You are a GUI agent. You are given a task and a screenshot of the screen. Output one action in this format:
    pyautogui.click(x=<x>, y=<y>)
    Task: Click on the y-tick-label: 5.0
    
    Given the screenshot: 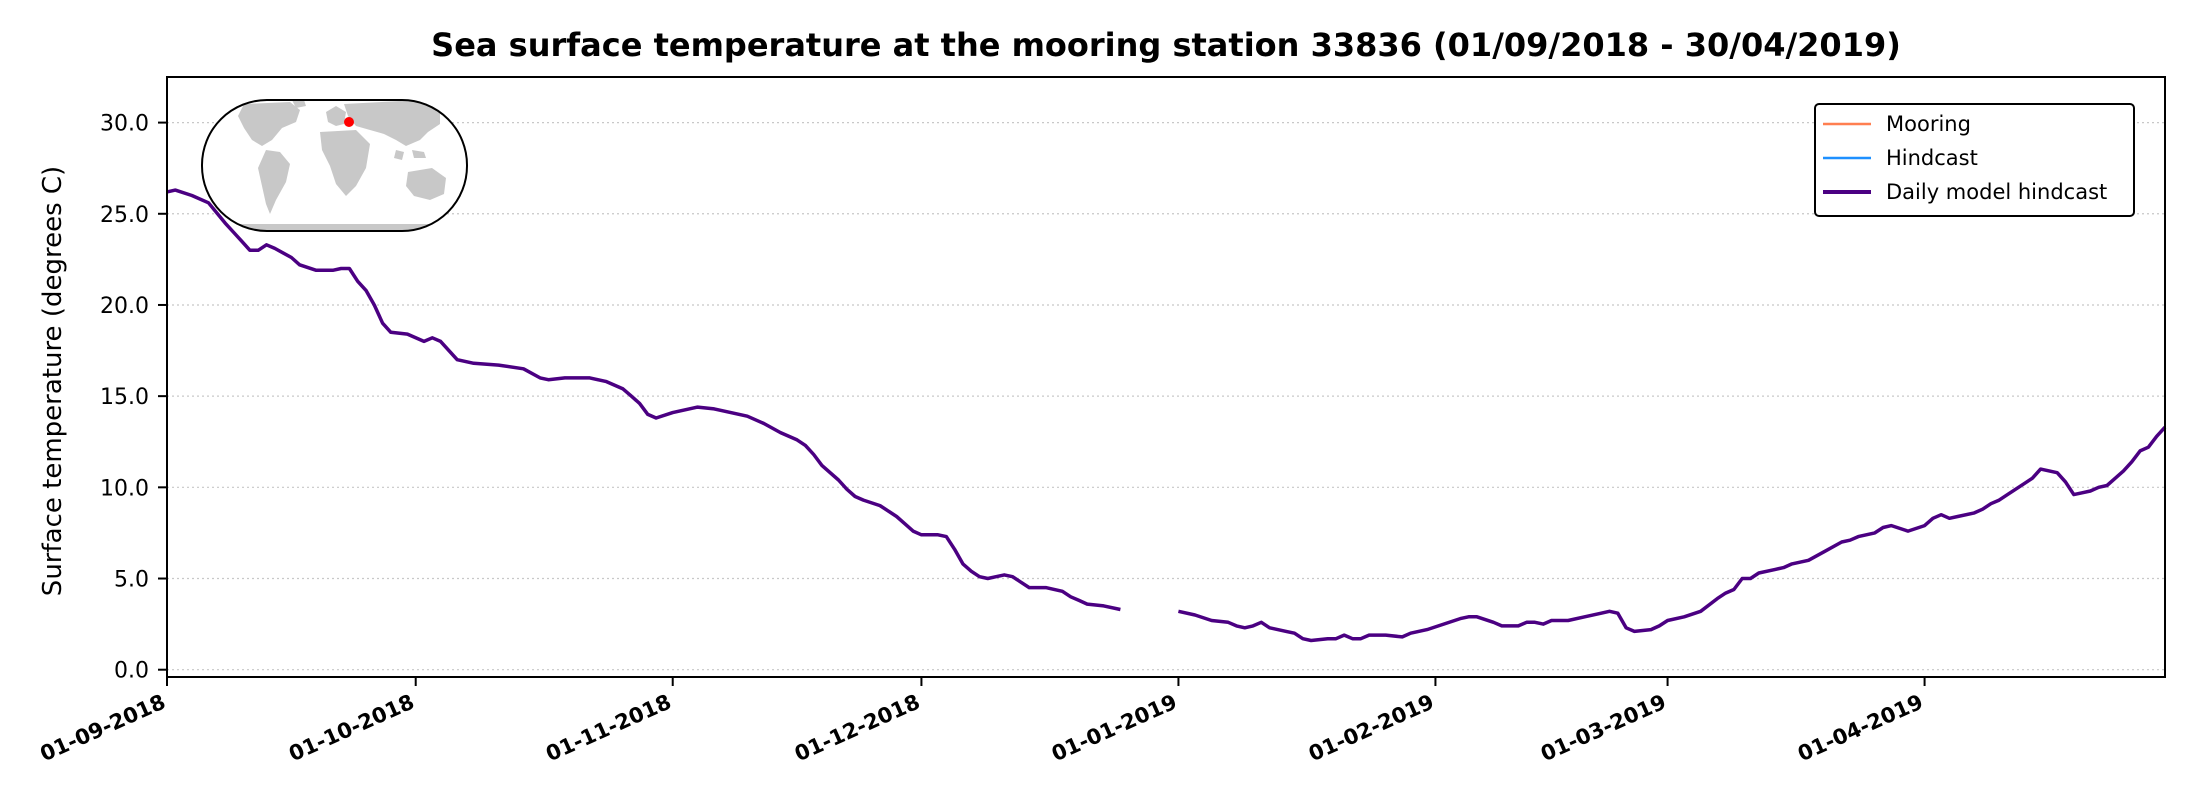 What is the action you would take?
    pyautogui.click(x=131, y=580)
    